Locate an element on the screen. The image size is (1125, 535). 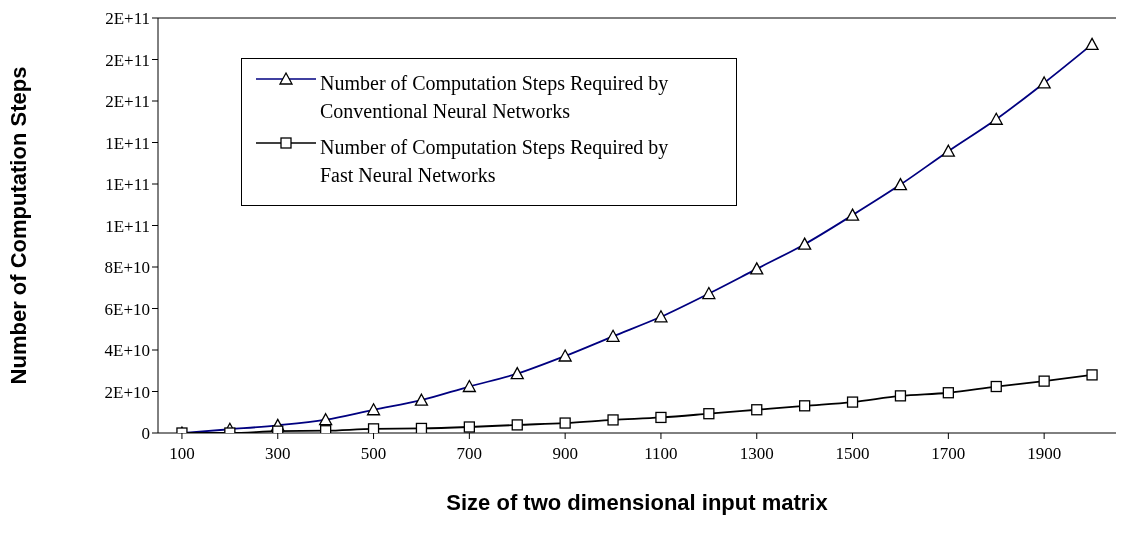
x-tick-label: 700 is located at coordinates (469, 454).